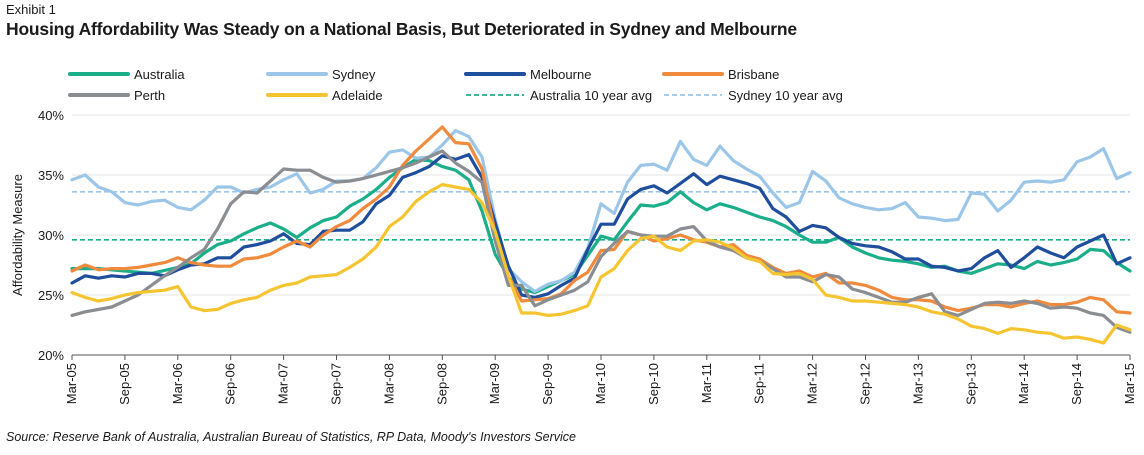 The width and height of the screenshot is (1144, 455). I want to click on x-tick-label: Sep-09, so click(547, 384).